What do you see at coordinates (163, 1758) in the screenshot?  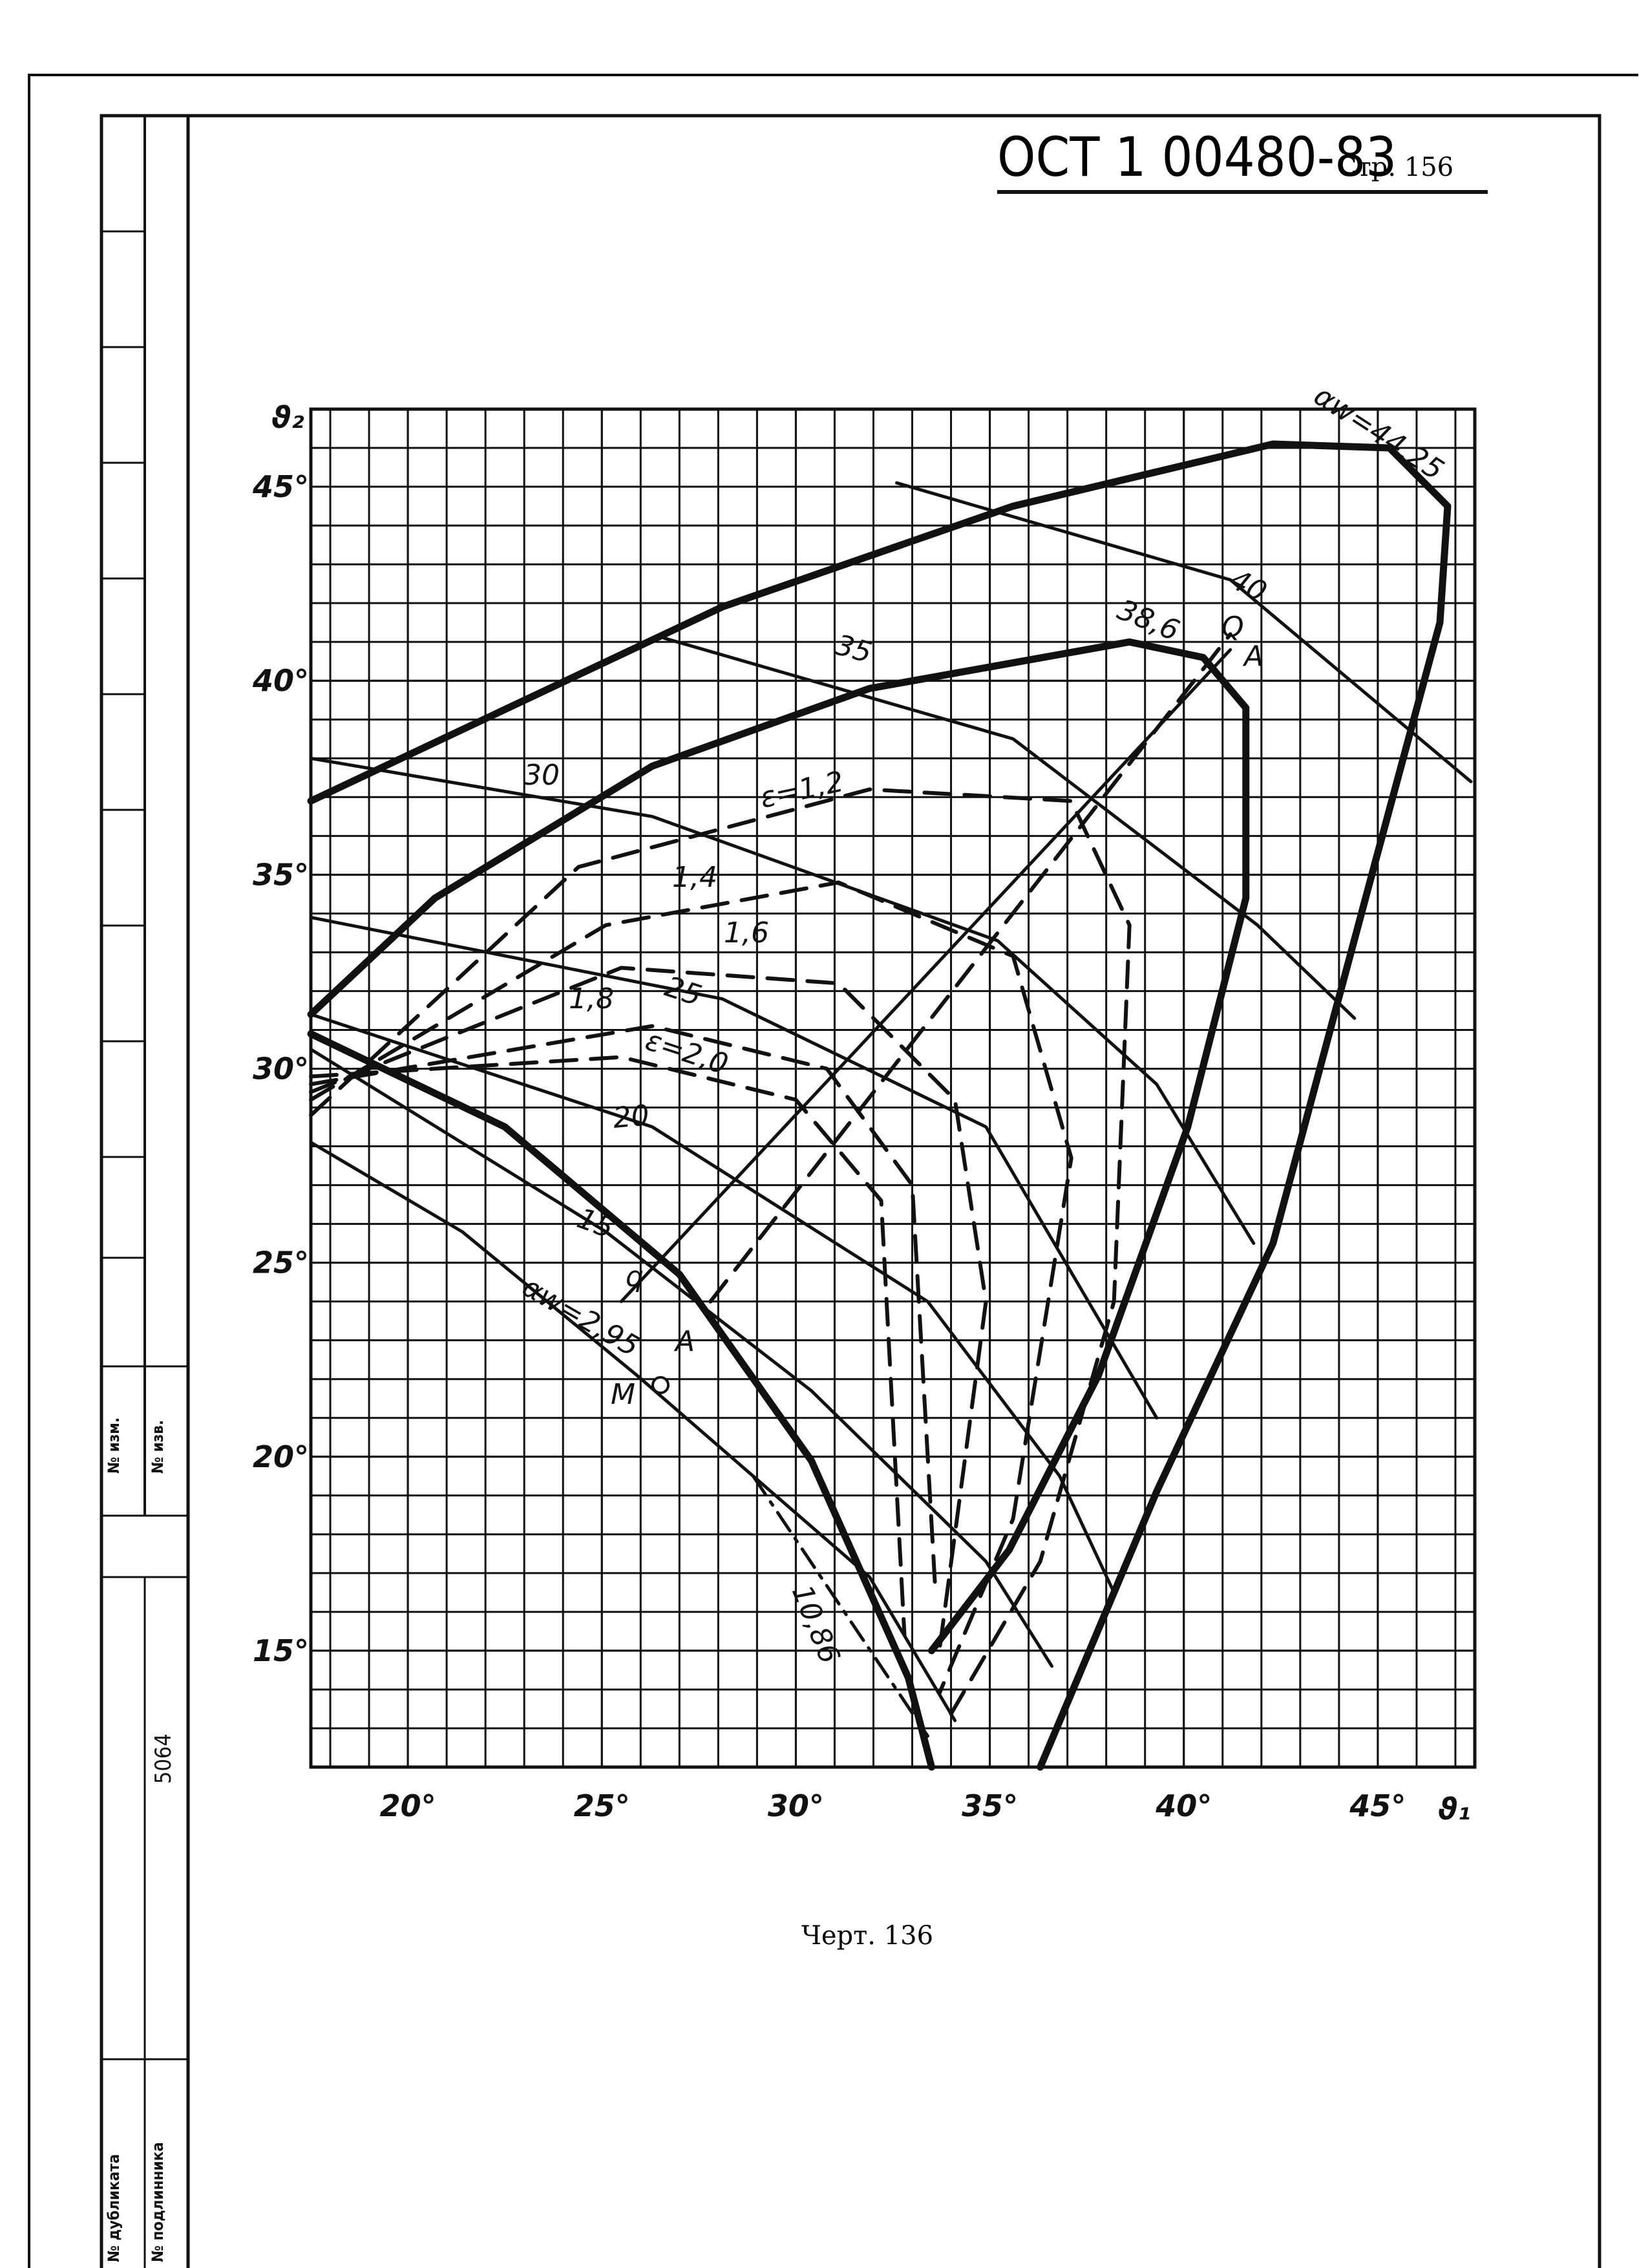 I see `stamp-inventory: 5064` at bounding box center [163, 1758].